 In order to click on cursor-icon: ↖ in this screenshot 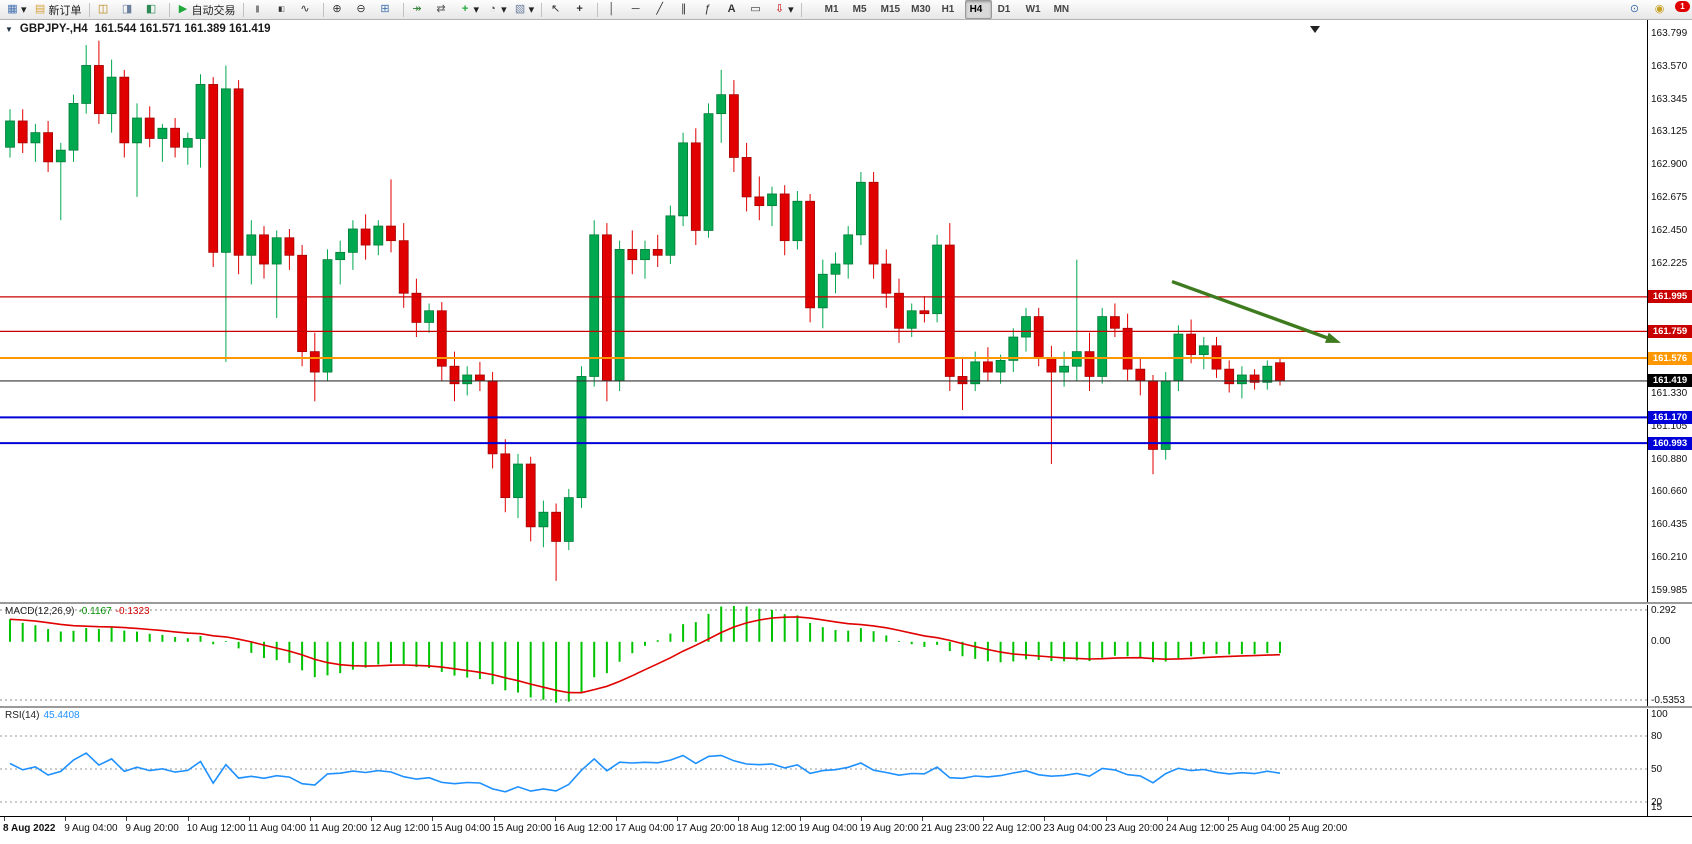, I will do `click(556, 9)`.